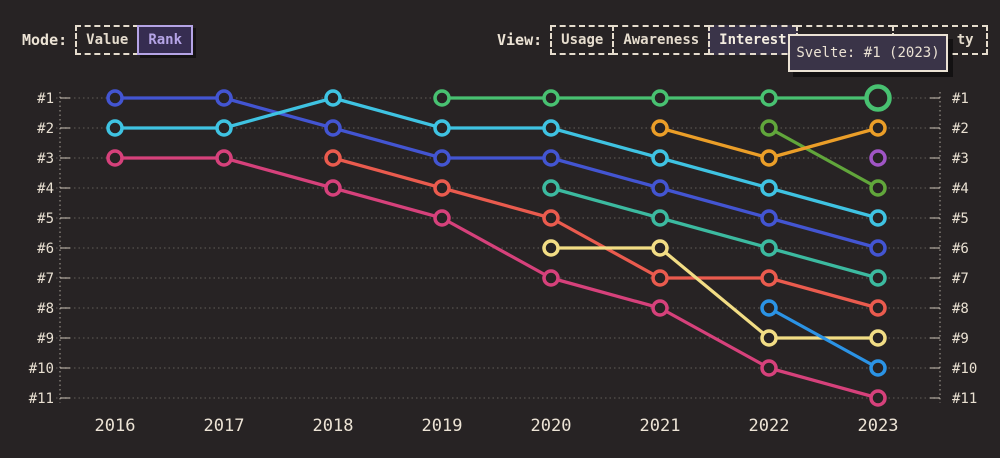 Image resolution: width=1000 pixels, height=458 pixels. I want to click on rank-label-left: #7, so click(45, 279).